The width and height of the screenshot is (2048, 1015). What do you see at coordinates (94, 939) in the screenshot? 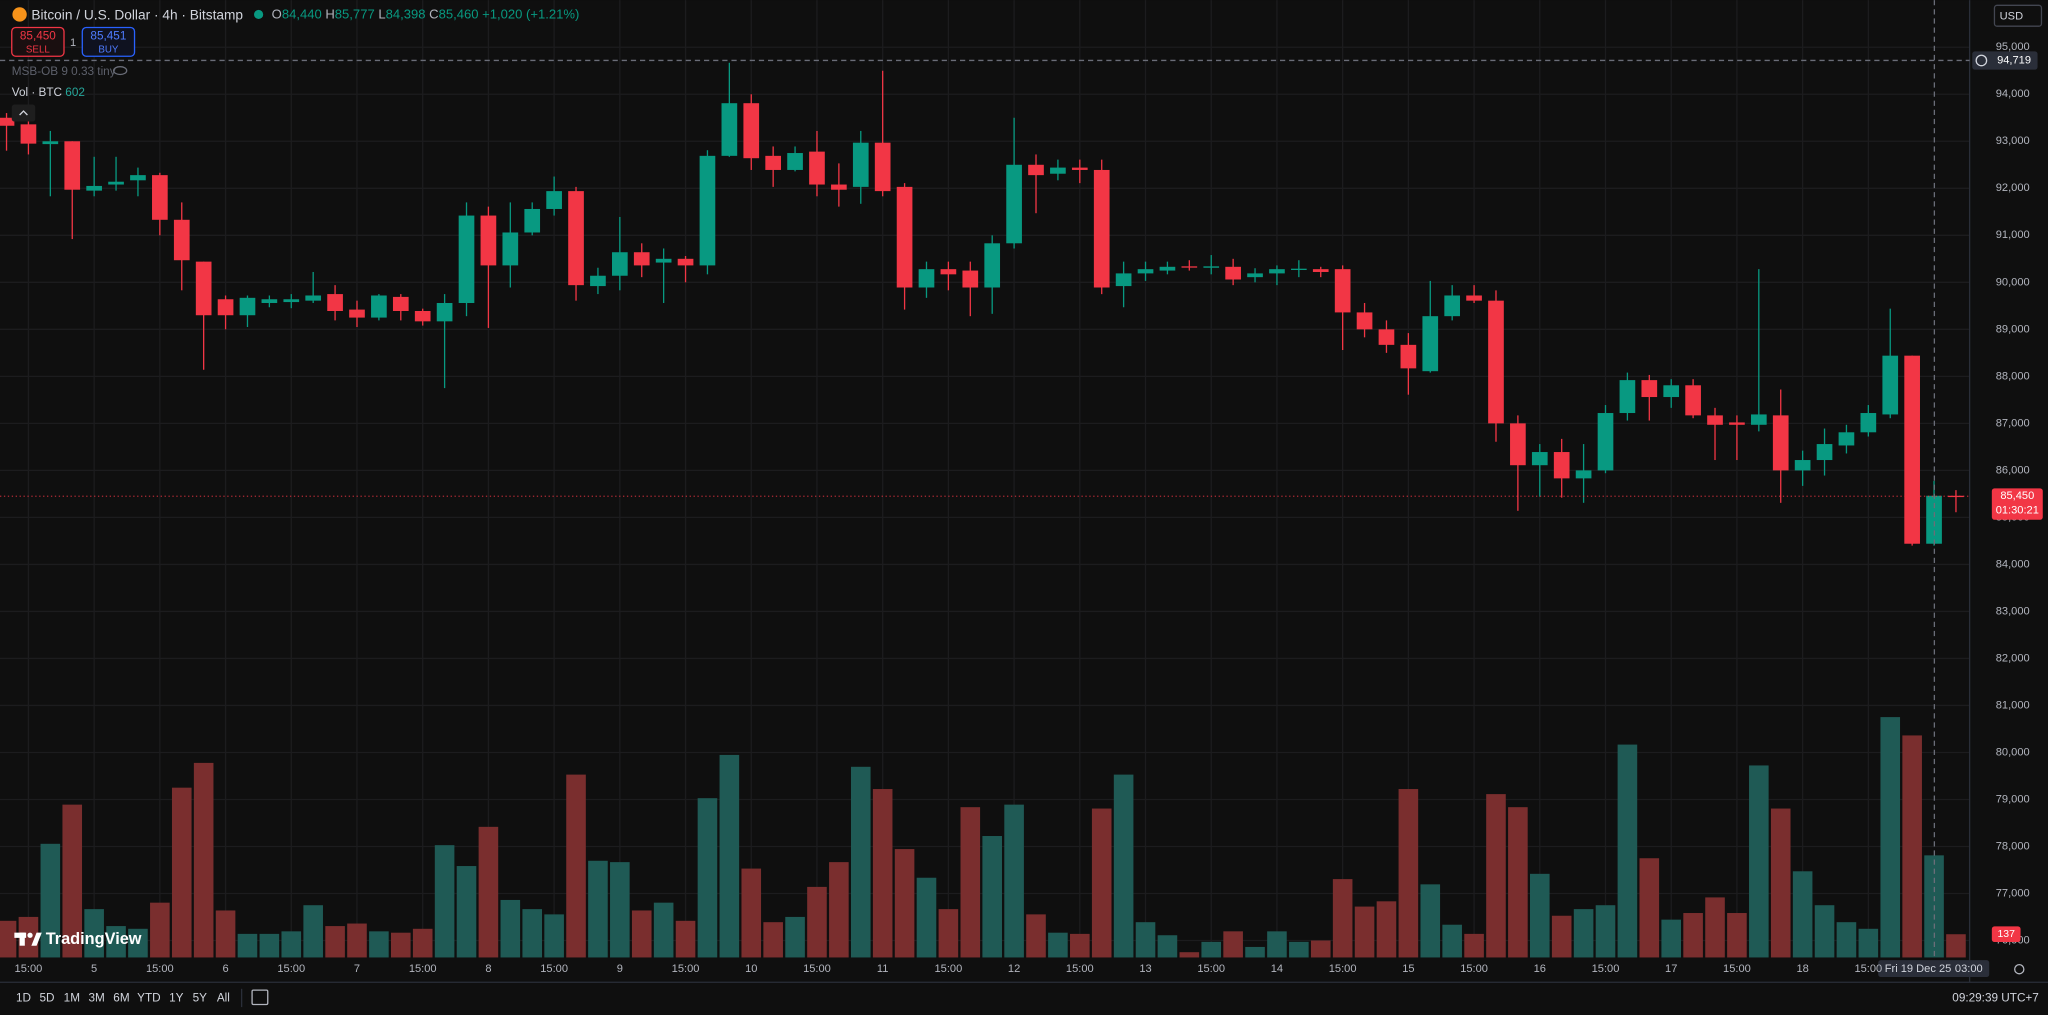
I see `logo-text: TradingView` at bounding box center [94, 939].